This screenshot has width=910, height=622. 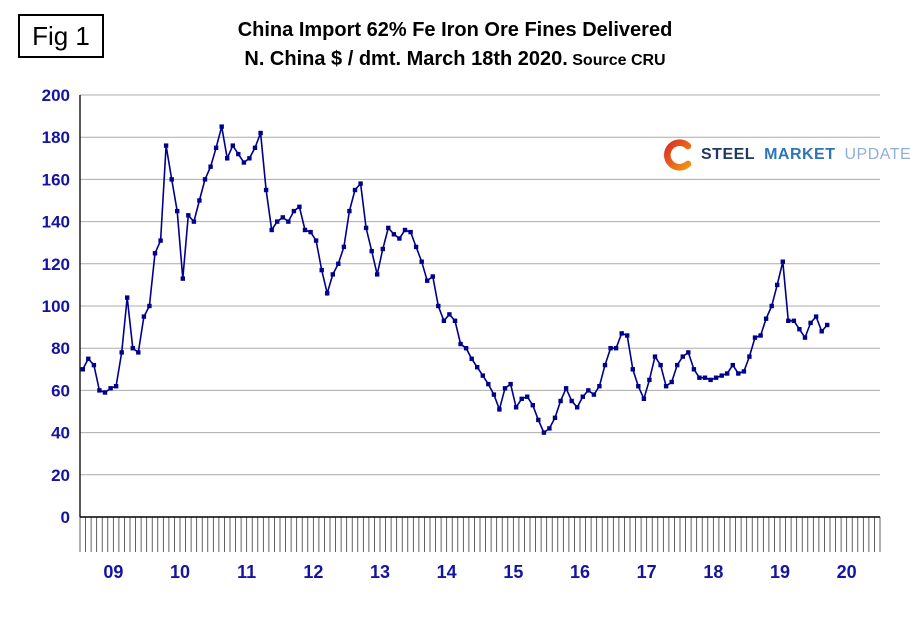 I want to click on y-axis-tick-label: 120, so click(x=56, y=264).